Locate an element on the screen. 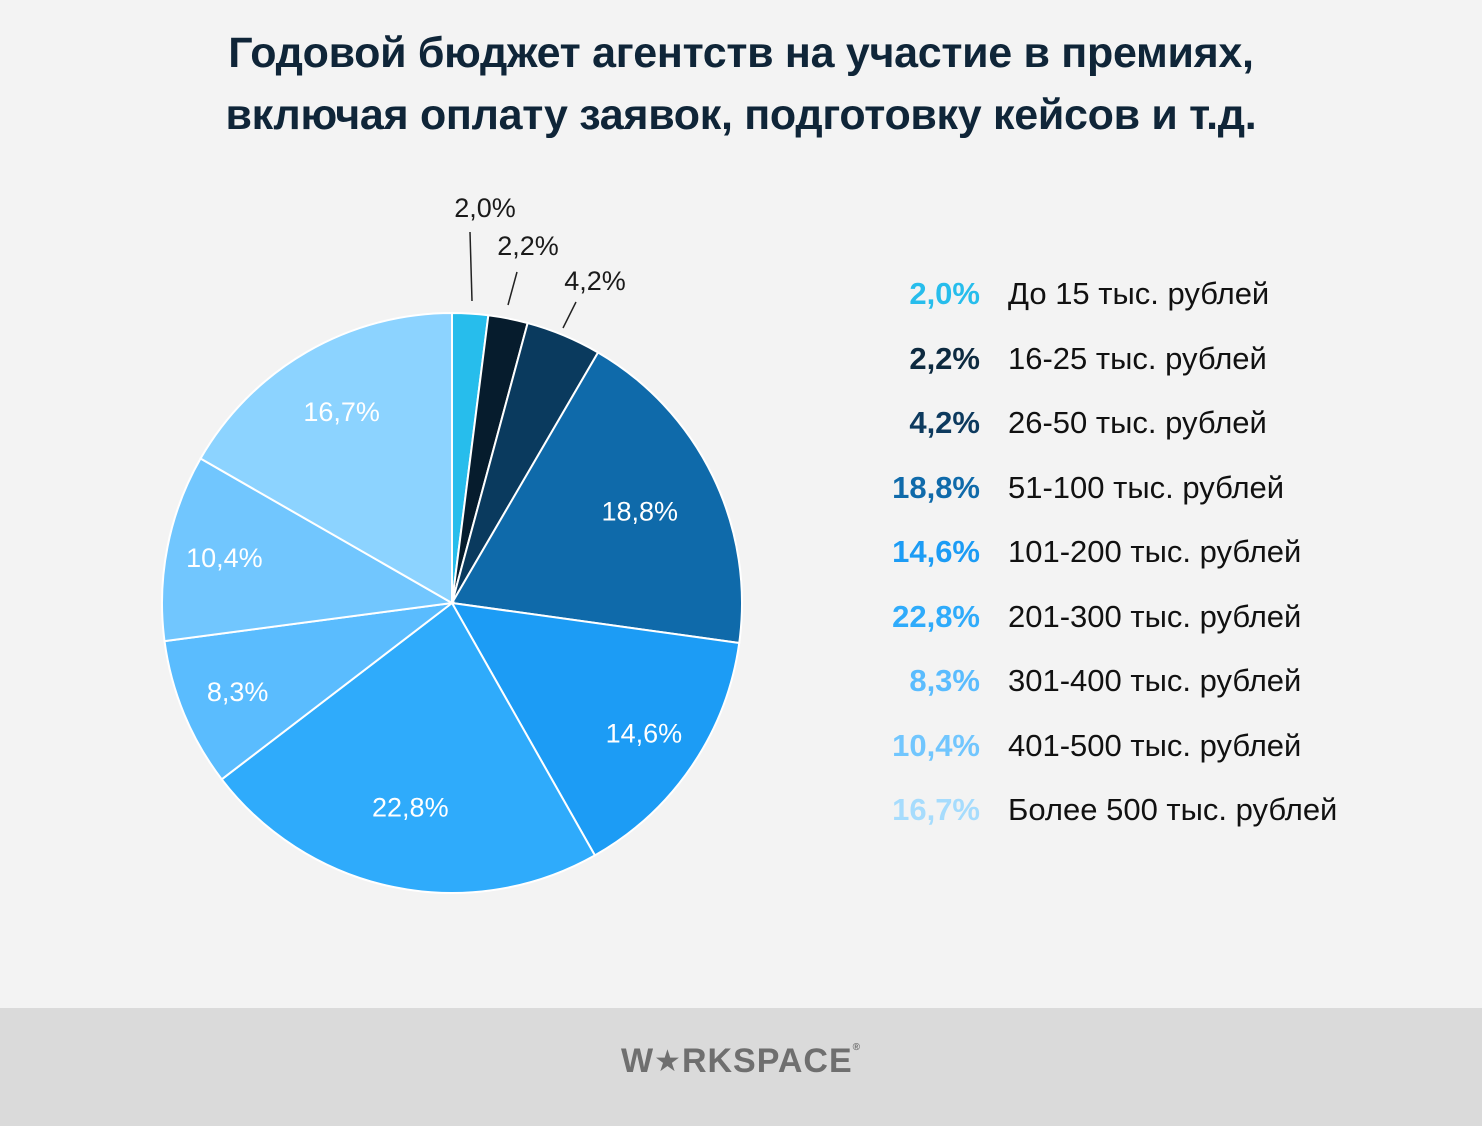 The image size is (1482, 1126). legend-percent: 16,7% is located at coordinates (936, 809).